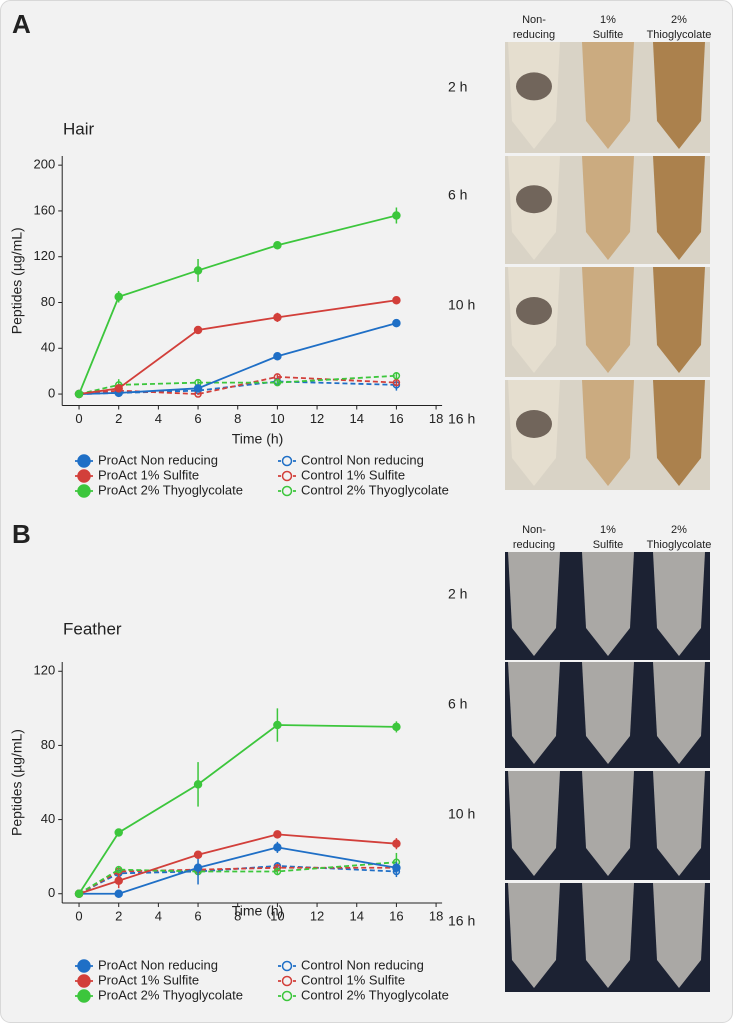 The width and height of the screenshot is (733, 1023). I want to click on y-tick-label: 40, so click(48, 347).